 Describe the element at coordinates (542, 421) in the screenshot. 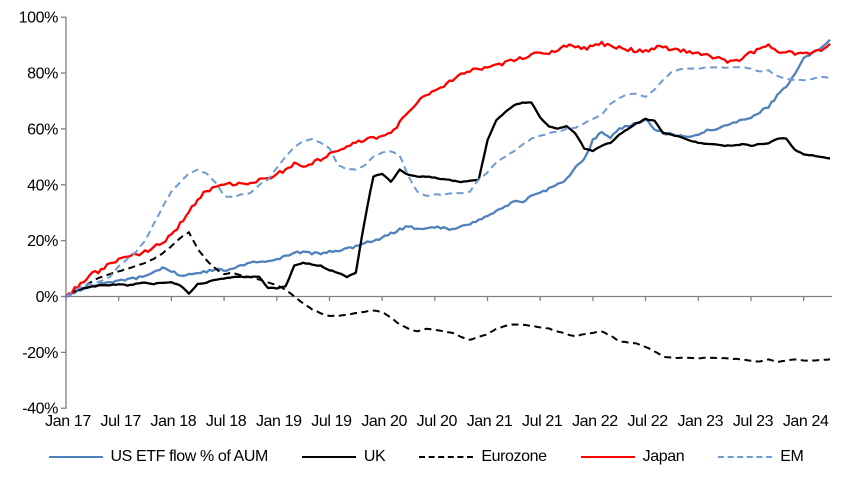

I see `x-tick-label: Jul 21` at that location.